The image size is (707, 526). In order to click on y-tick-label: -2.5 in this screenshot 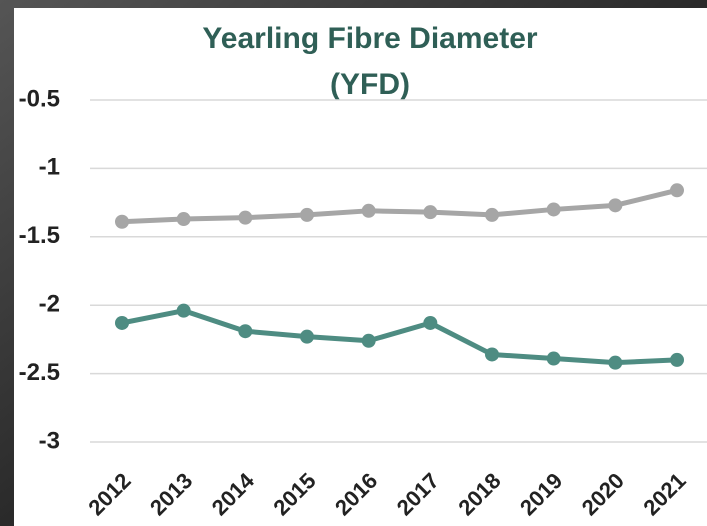, I will do `click(39, 372)`.